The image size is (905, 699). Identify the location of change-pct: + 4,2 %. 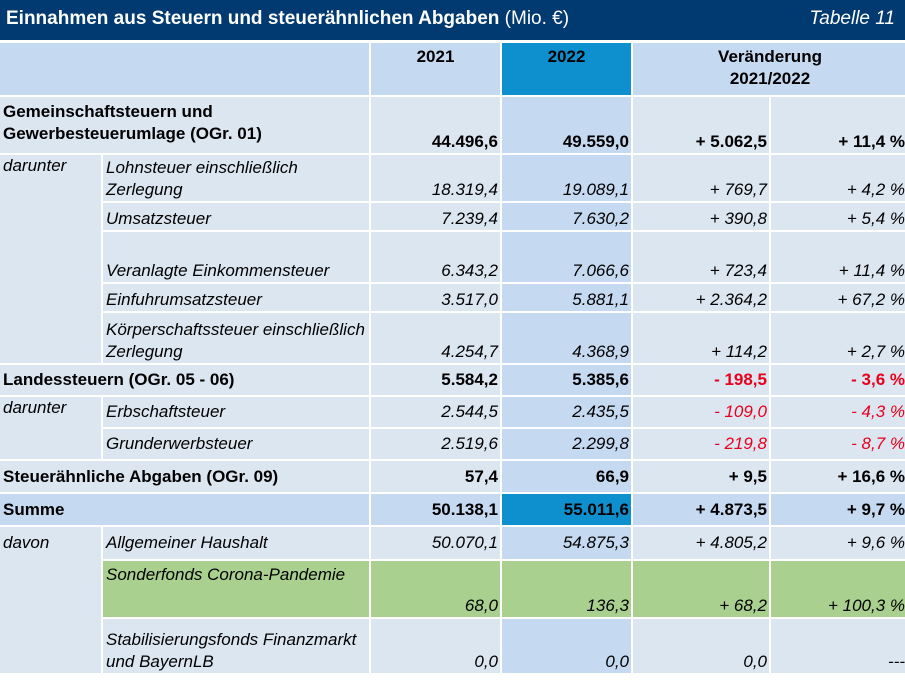
(838, 178).